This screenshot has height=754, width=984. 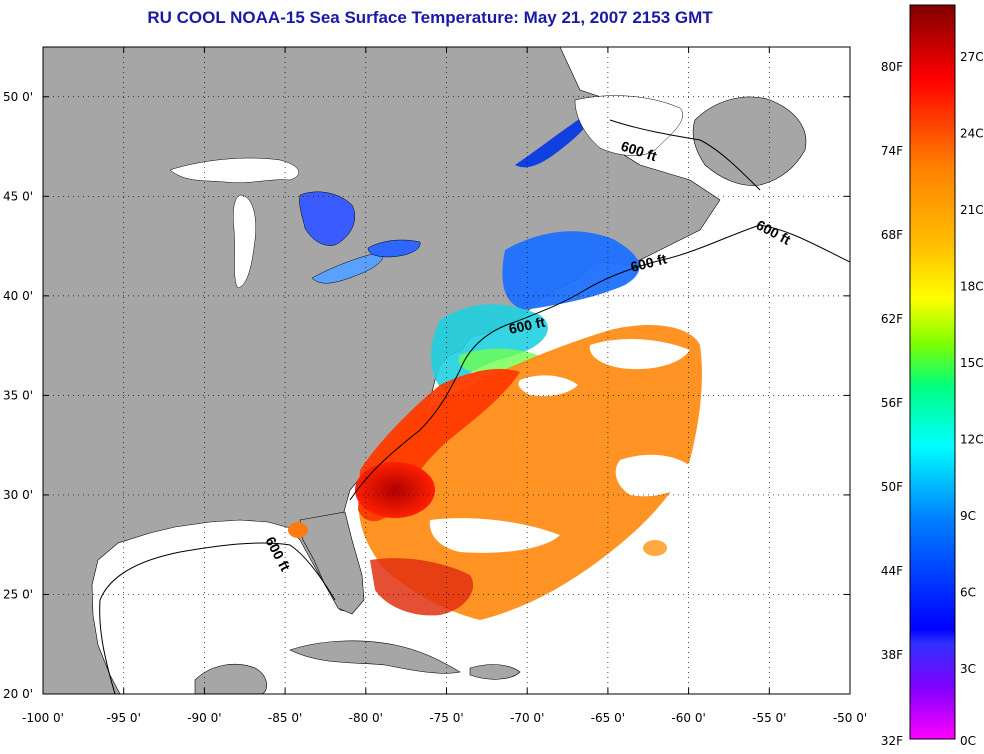 I want to click on colorbar-c-label: 27C, so click(x=972, y=57).